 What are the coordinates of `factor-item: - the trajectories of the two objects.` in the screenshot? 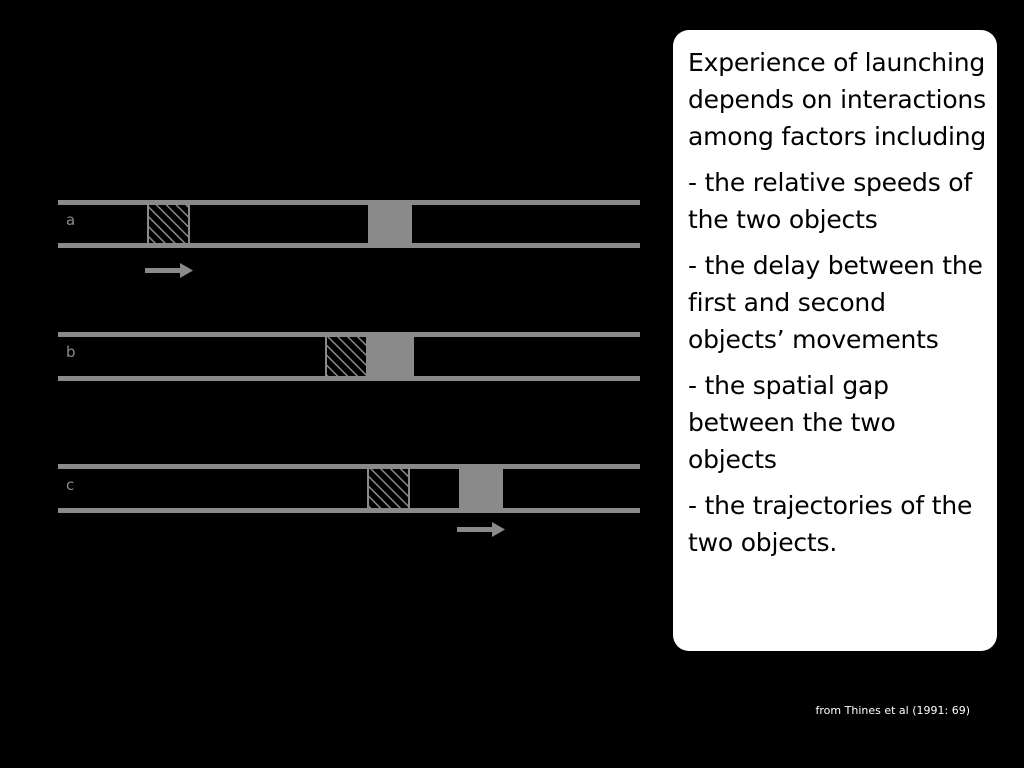 It's located at (830, 524).